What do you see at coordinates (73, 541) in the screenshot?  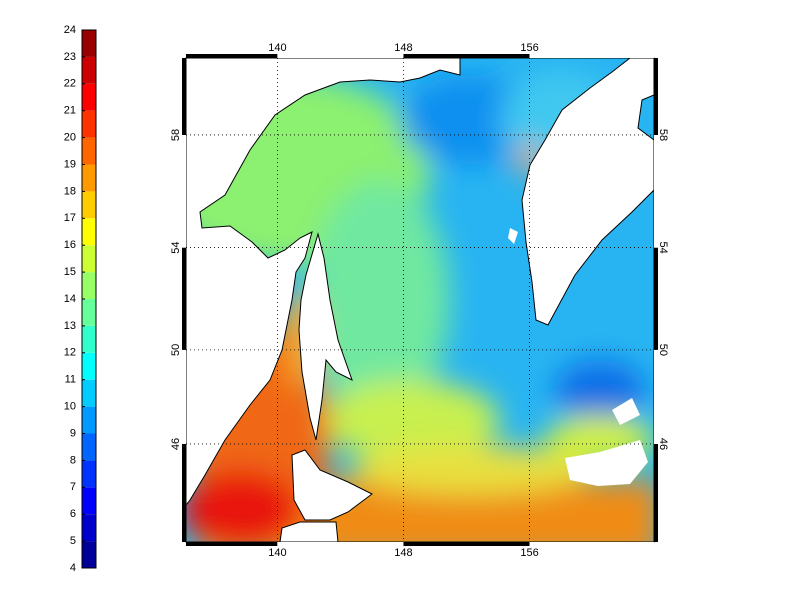 I see `colorbar-tick-label: 5` at bounding box center [73, 541].